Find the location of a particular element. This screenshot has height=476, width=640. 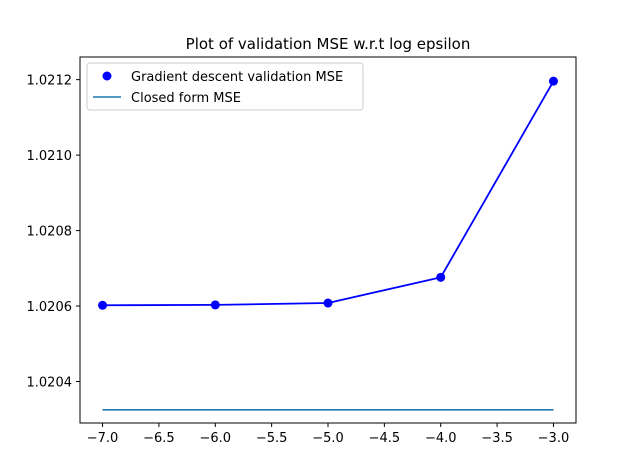

legend-box is located at coordinates (225, 86).